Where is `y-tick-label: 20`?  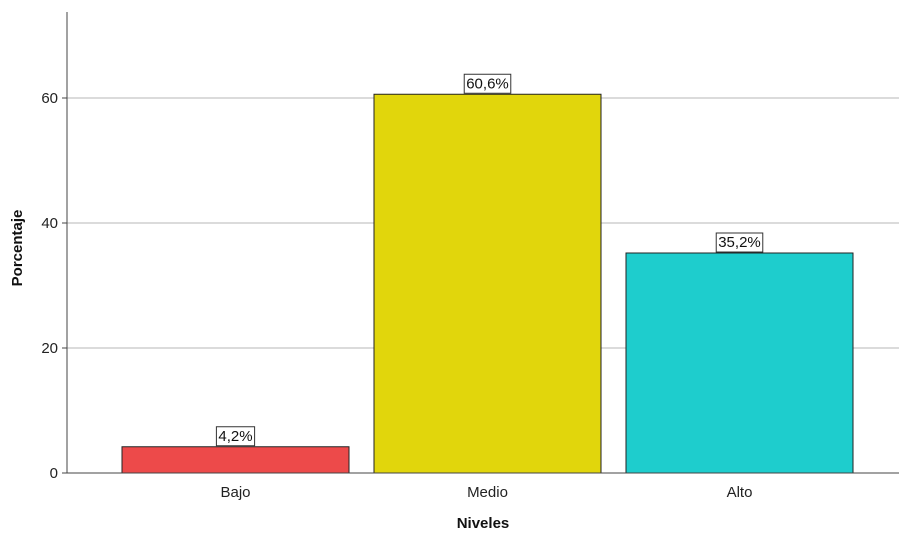
y-tick-label: 20 is located at coordinates (49, 348).